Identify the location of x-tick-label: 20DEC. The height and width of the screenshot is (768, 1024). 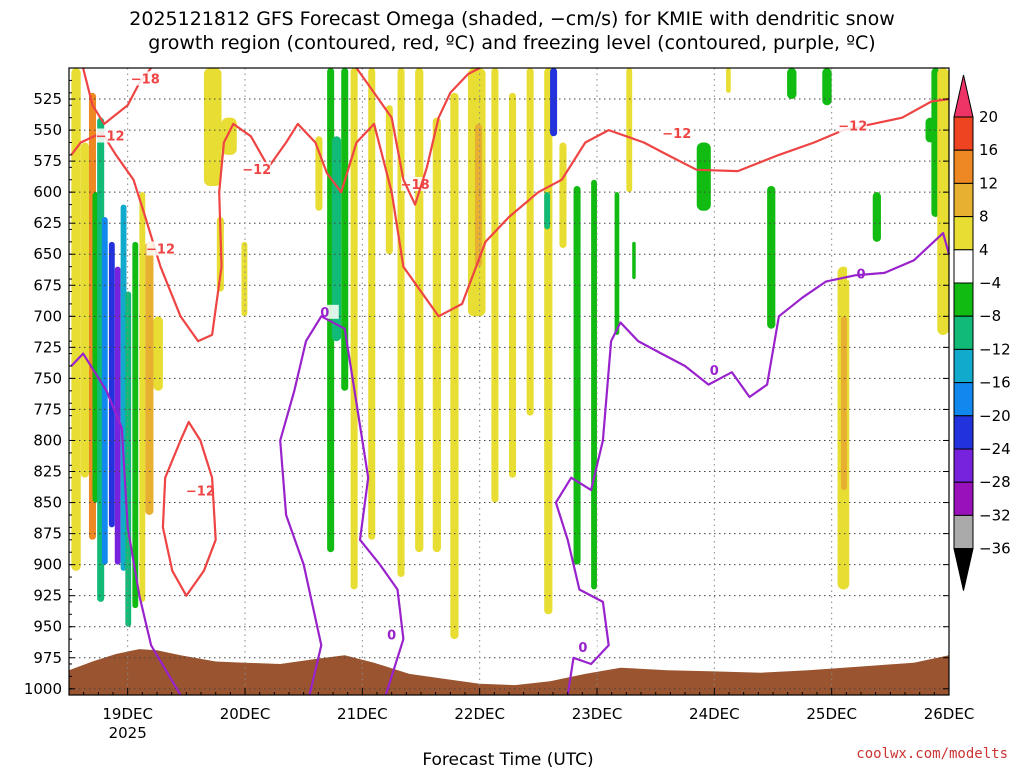
(245, 714).